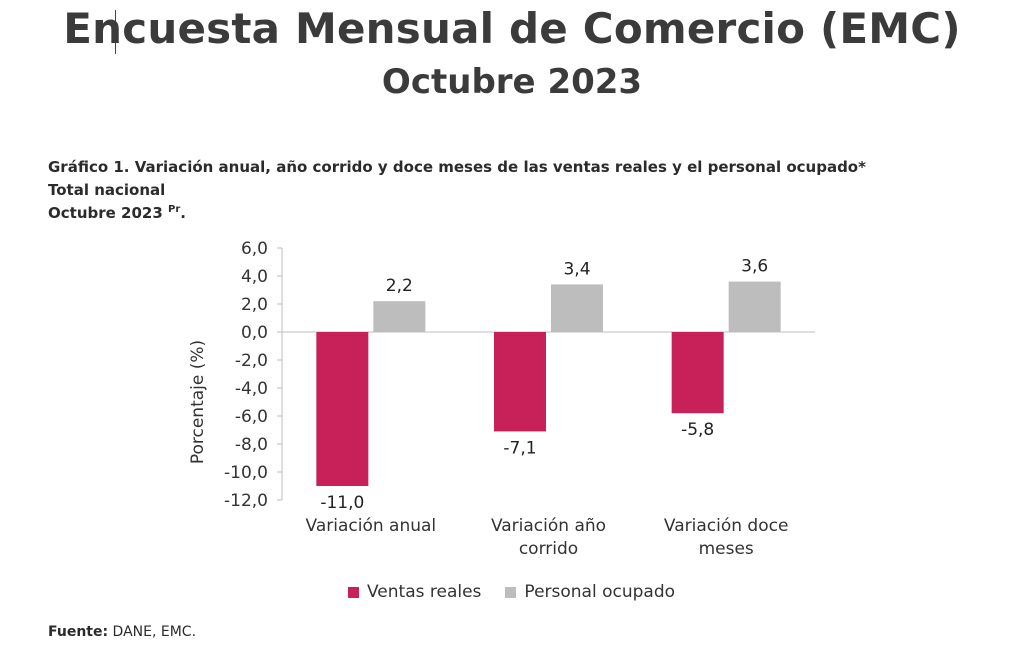 The height and width of the screenshot is (650, 1024). Describe the element at coordinates (512, 28) in the screenshot. I see `page-title: Encuesta Mensual de Comercio (EMC)` at that location.